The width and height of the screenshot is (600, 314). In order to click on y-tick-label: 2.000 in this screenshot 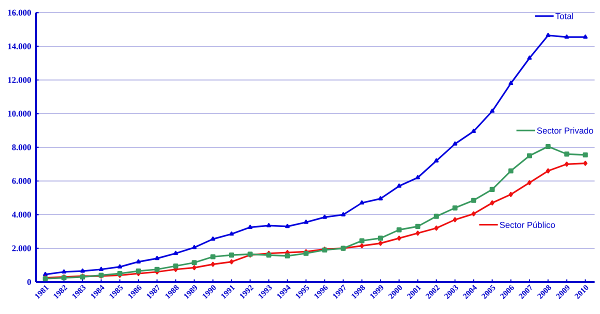, I will do `click(21, 248)`.